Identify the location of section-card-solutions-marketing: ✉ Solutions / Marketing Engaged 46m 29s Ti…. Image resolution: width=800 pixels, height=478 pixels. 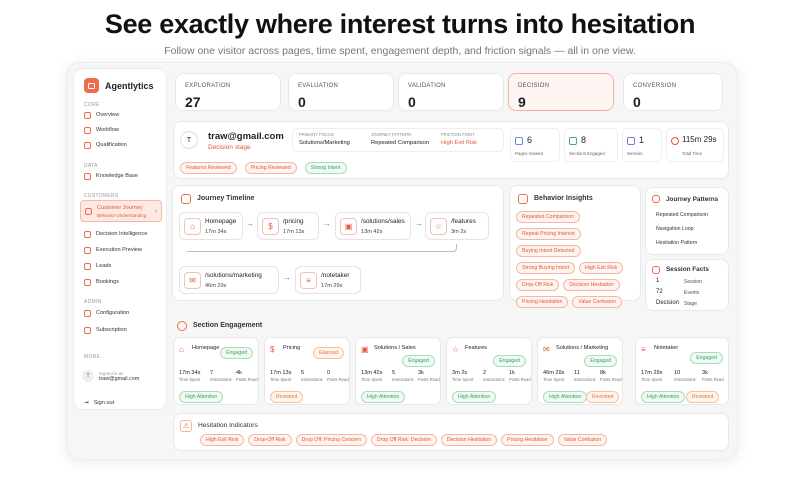
(580, 371).